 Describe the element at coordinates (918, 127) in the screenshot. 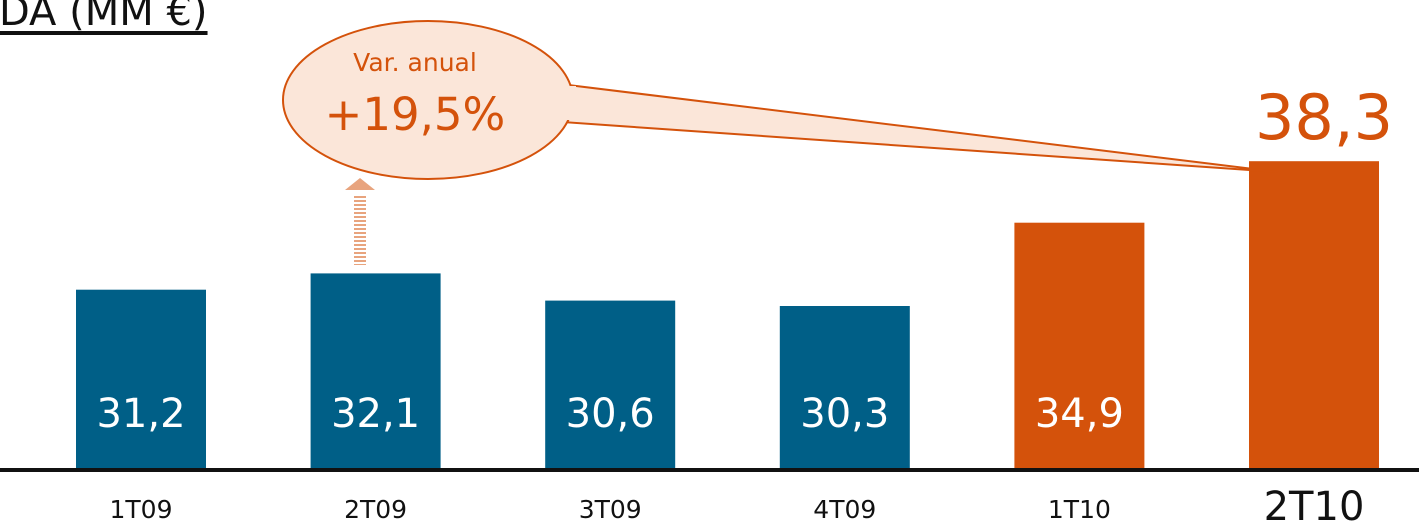

I see `callout-tail` at that location.